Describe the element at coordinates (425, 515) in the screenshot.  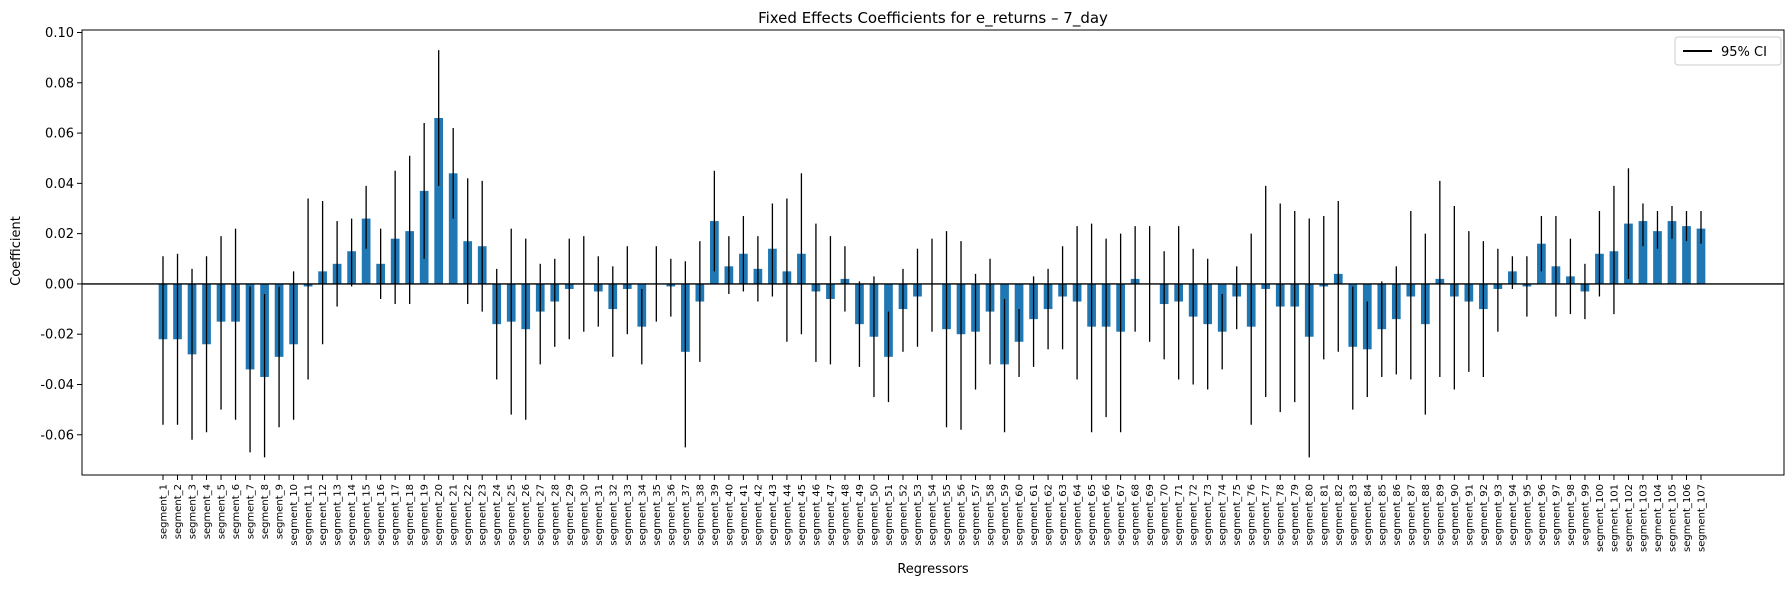
I see `x-tick-label: segment_19` at that location.